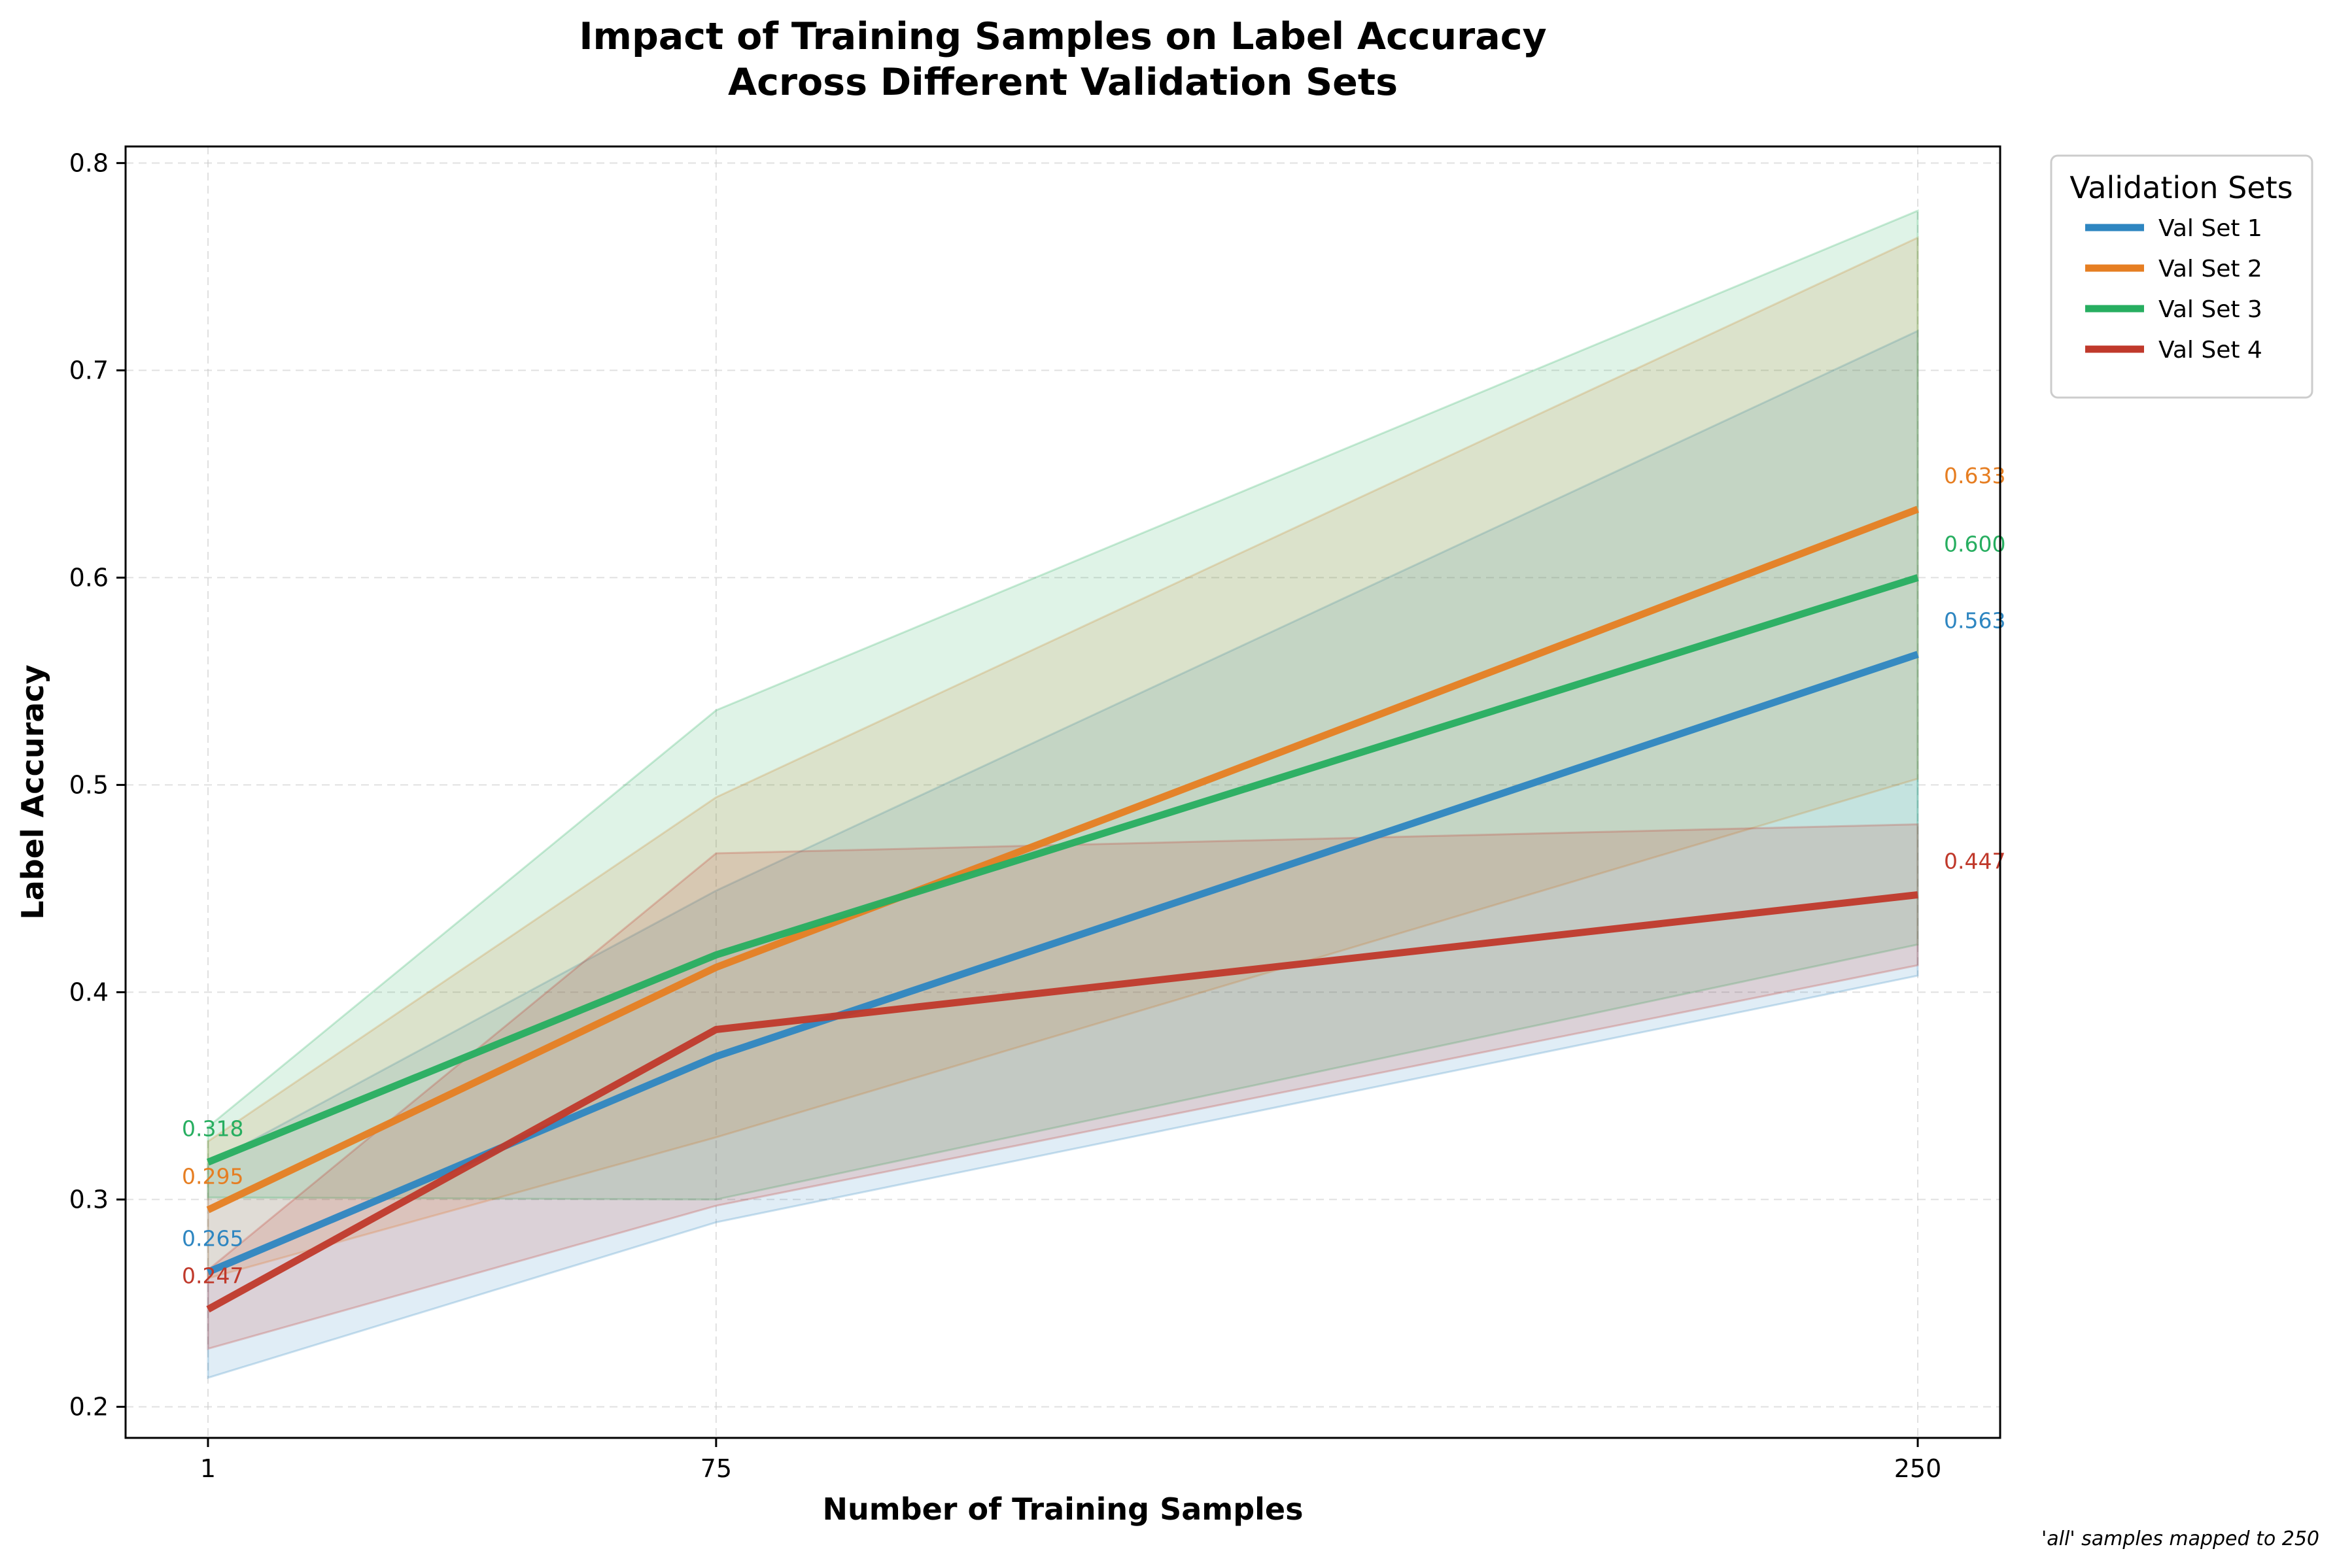 Image resolution: width=2337 pixels, height=1568 pixels. Describe the element at coordinates (89, 1406) in the screenshot. I see `y-tick-label-0: 0.2` at that location.